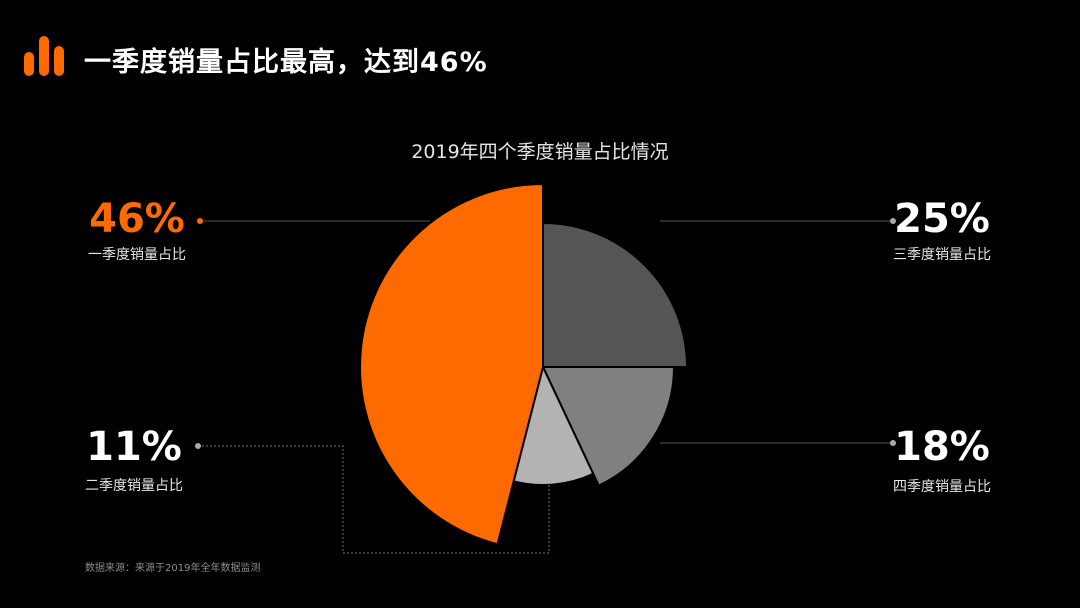 This screenshot has height=608, width=1080. What do you see at coordinates (137, 255) in the screenshot?
I see `slice-caption-0: 一季度销量占比` at bounding box center [137, 255].